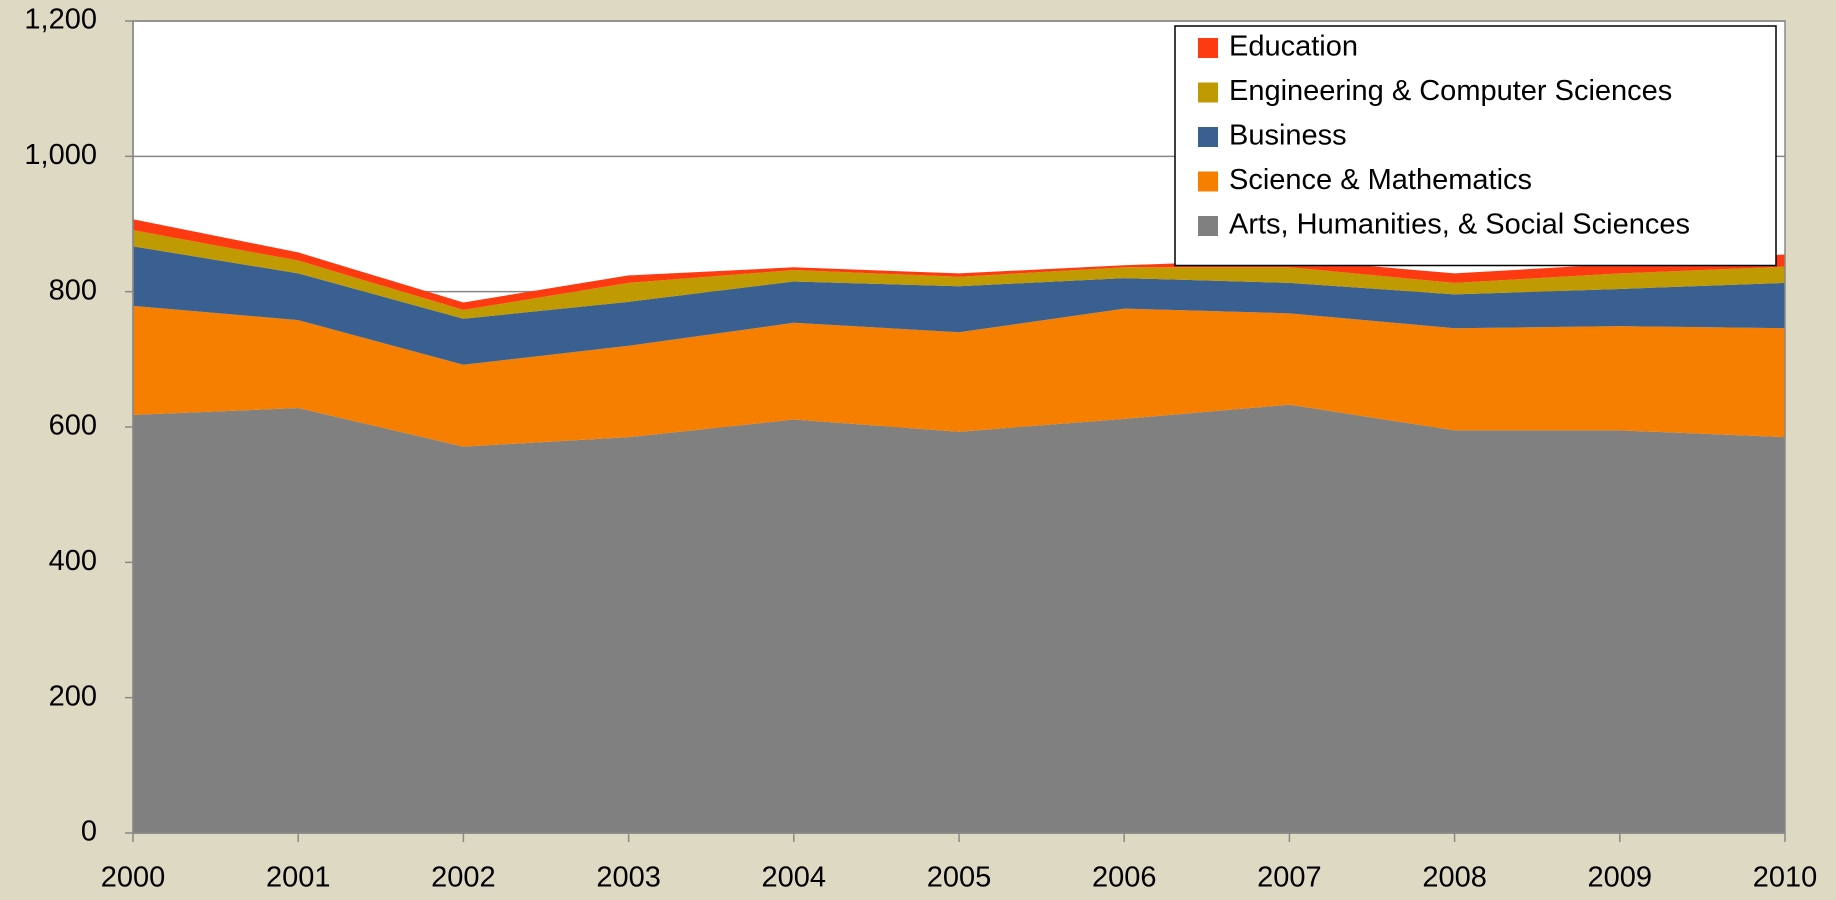 The image size is (1836, 900). Describe the element at coordinates (73, 561) in the screenshot. I see `y-tick-label: 400` at that location.